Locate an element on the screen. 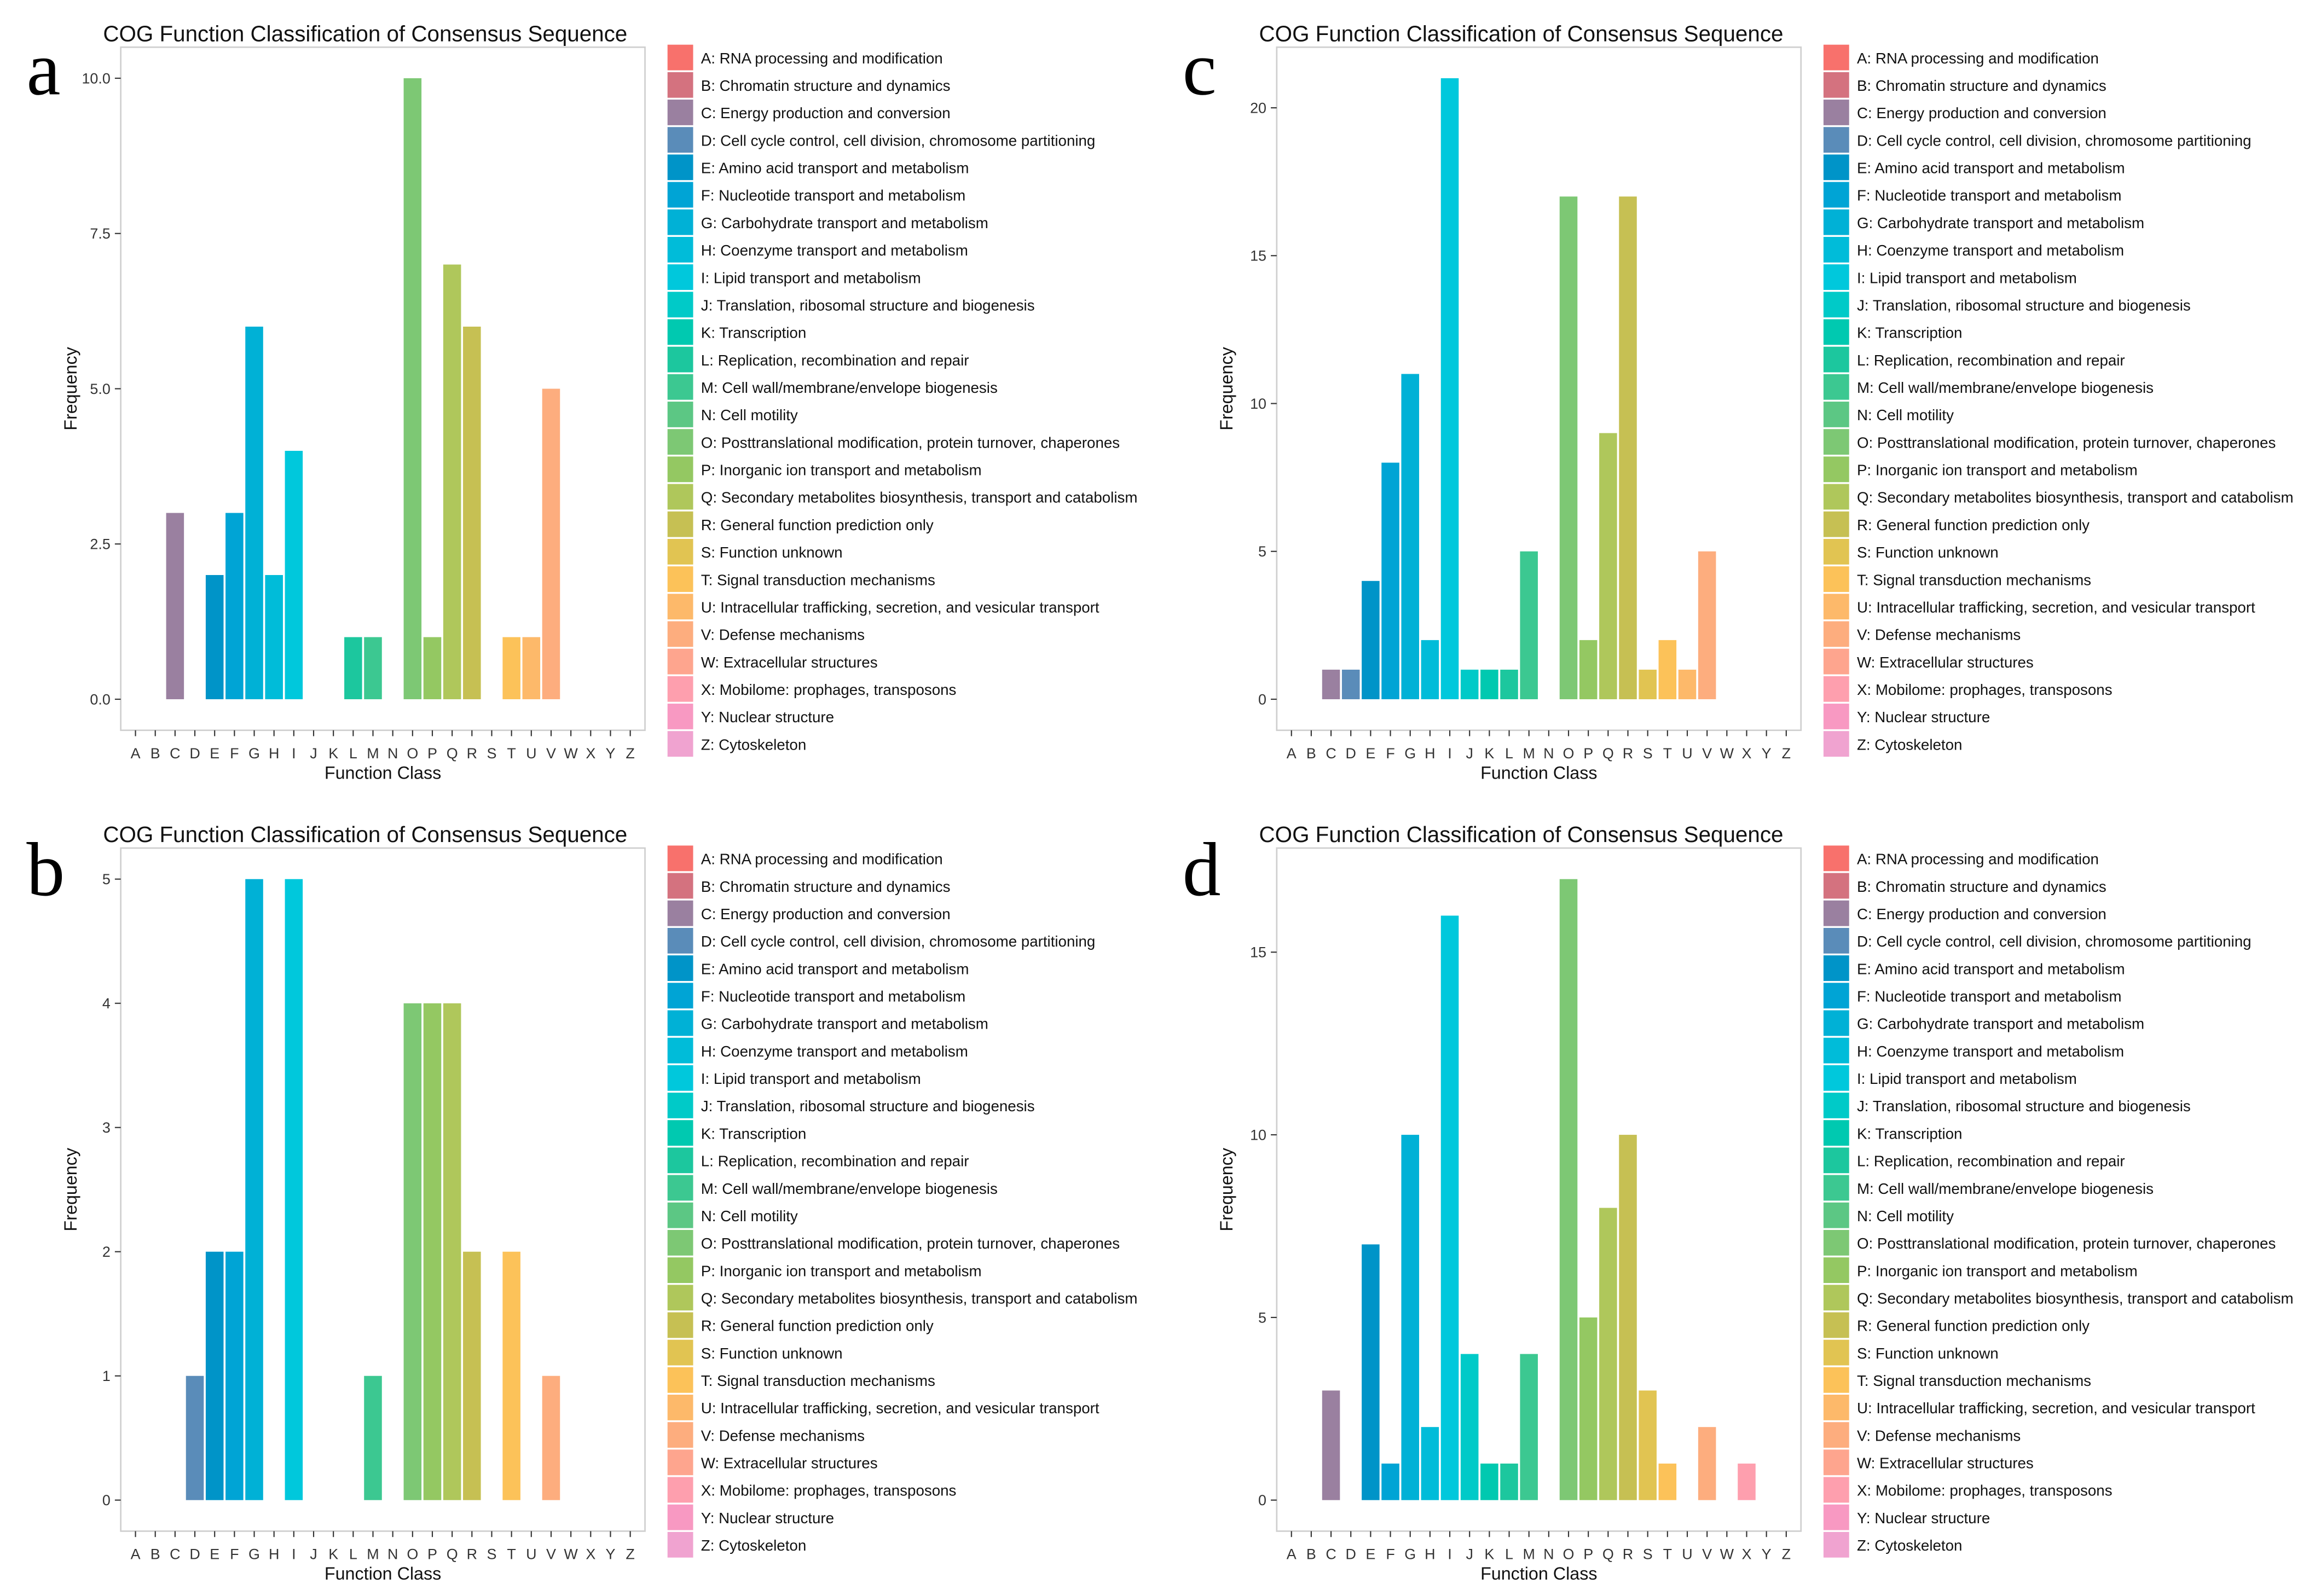  bar-T is located at coordinates (1667, 669).